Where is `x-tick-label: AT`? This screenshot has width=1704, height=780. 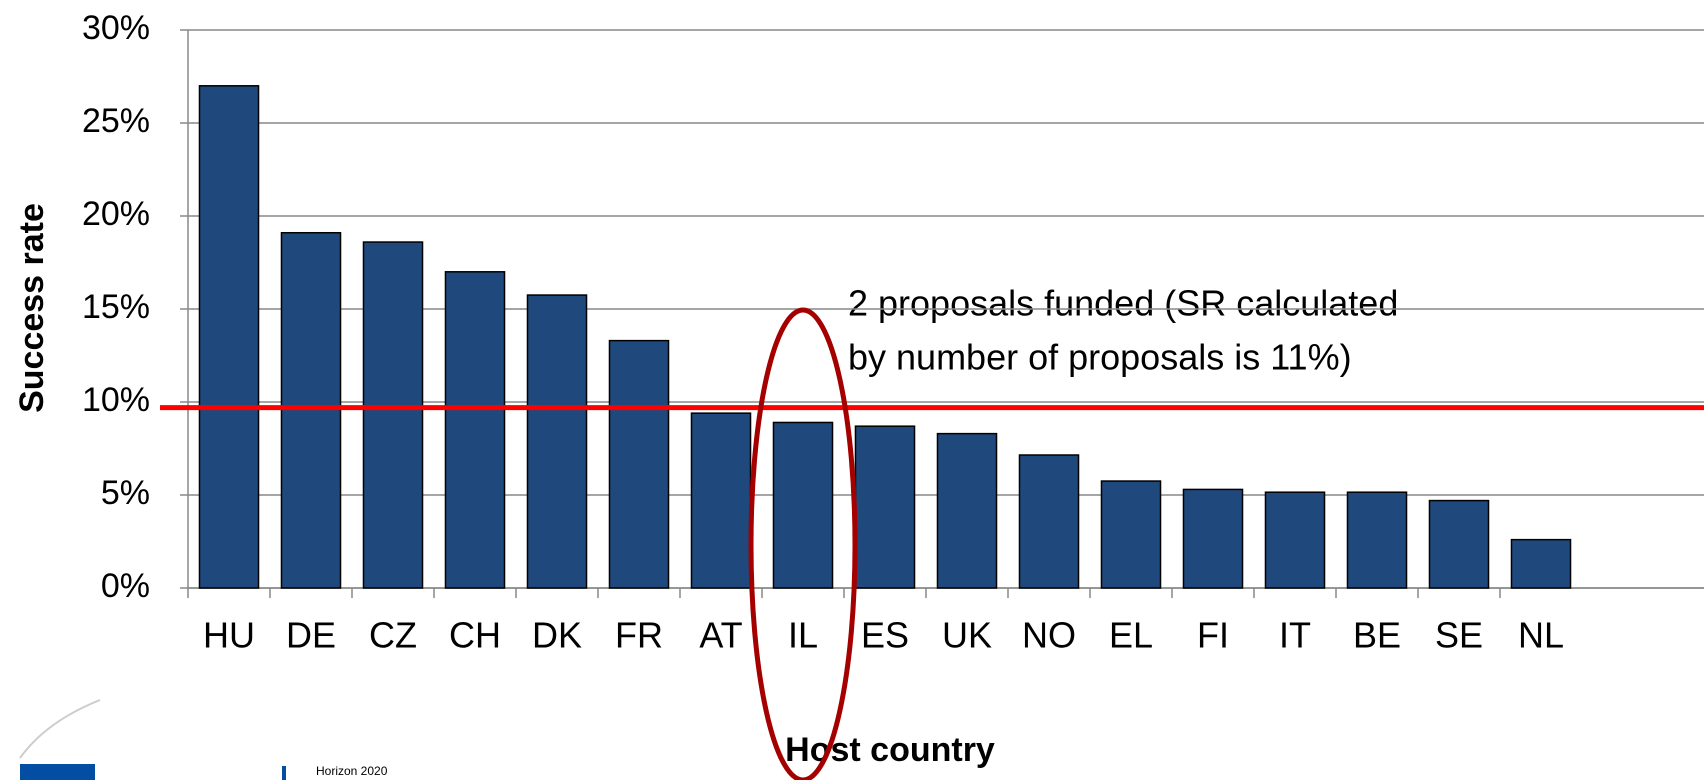 x-tick-label: AT is located at coordinates (720, 635).